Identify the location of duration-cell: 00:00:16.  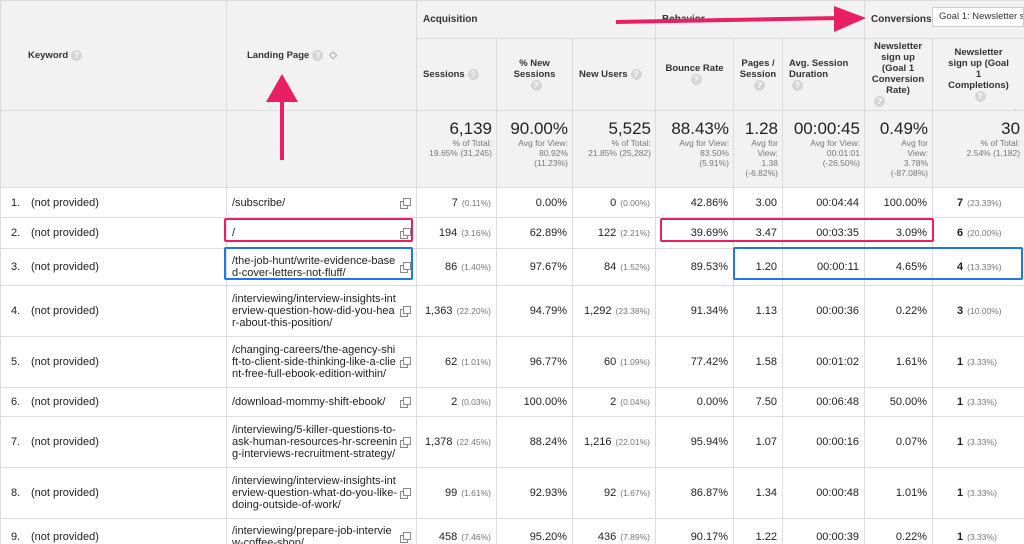
(823, 442).